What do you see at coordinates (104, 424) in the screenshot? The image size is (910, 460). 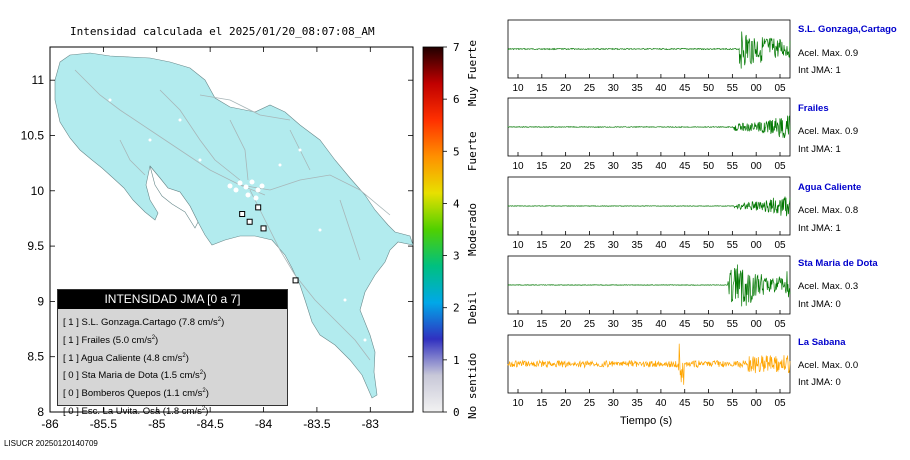 I see `map-x-tick-label: -85.5` at bounding box center [104, 424].